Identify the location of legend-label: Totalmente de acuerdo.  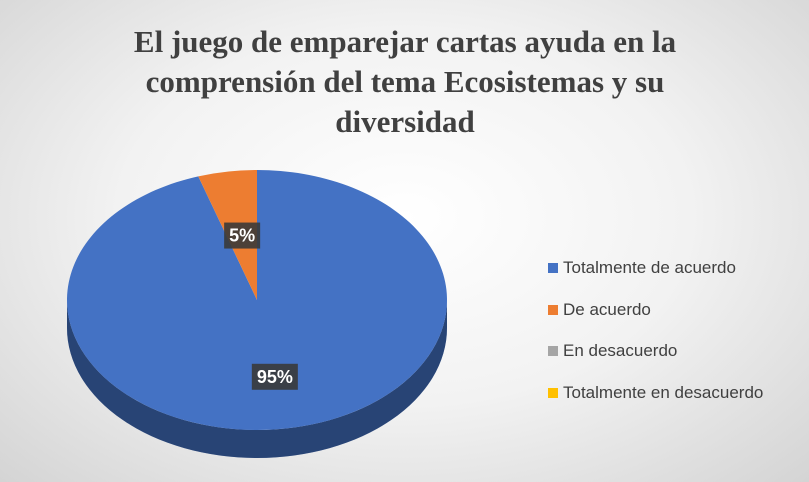
(649, 267).